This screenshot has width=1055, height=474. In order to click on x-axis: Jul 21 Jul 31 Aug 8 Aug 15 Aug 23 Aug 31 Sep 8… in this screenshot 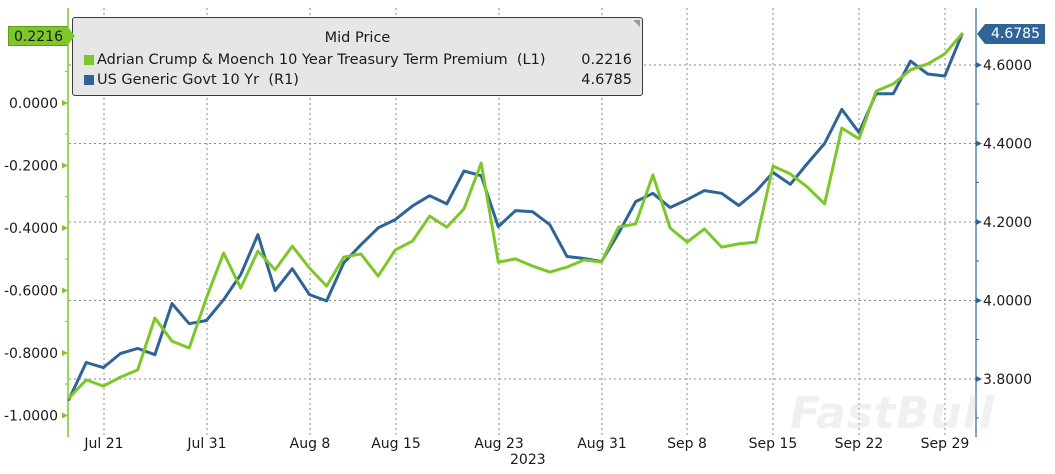, I will do `click(526, 444)`.